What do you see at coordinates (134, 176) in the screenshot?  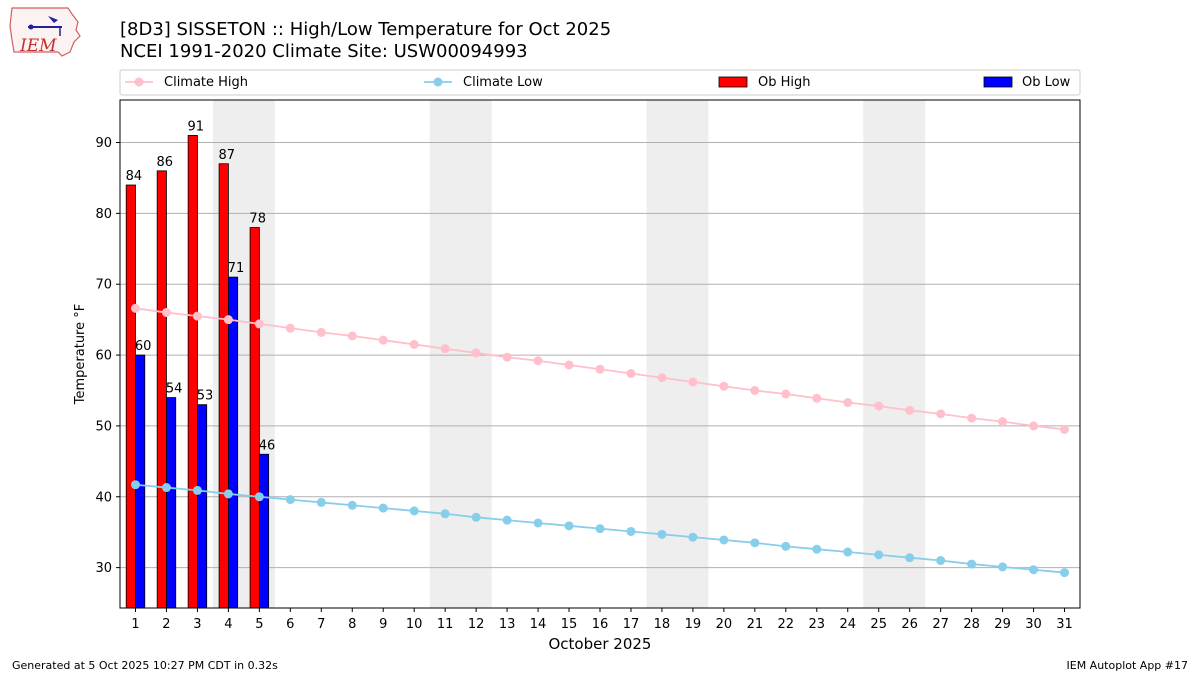 I see `ob-high-value-label: 84` at bounding box center [134, 176].